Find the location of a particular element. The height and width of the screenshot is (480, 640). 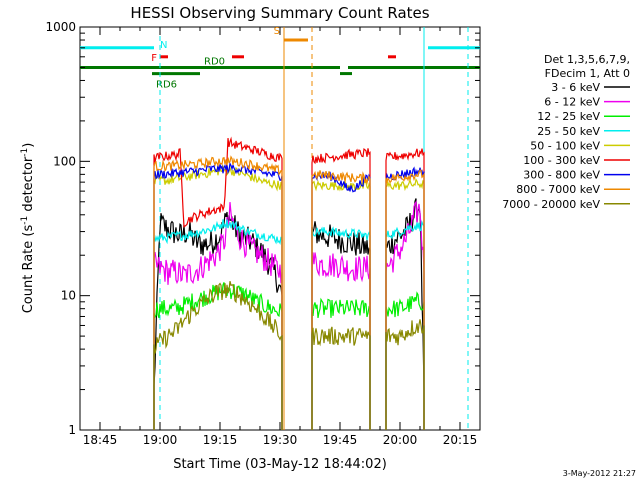

y-axis-label-rest: detector is located at coordinates (28, 186).